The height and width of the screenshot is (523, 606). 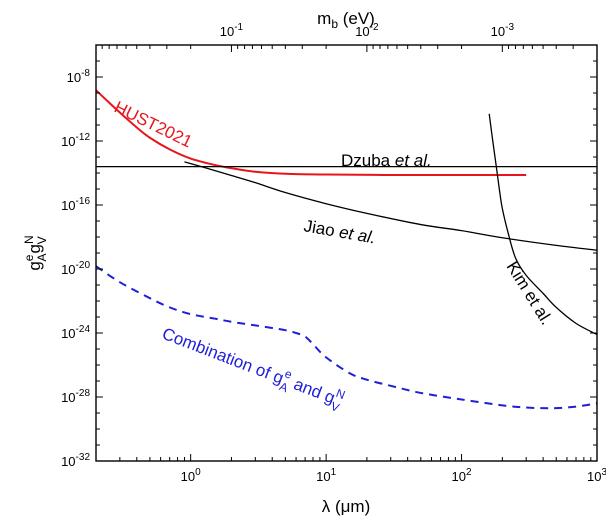 What do you see at coordinates (79, 76) in the screenshot?
I see `y-tick-label: 10-8` at bounding box center [79, 76].